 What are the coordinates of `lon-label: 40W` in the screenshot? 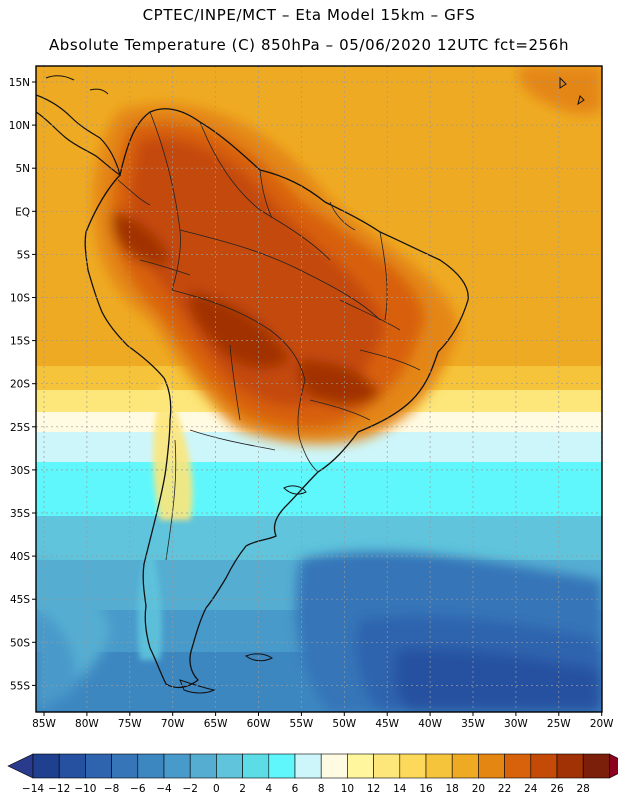 It's located at (430, 724).